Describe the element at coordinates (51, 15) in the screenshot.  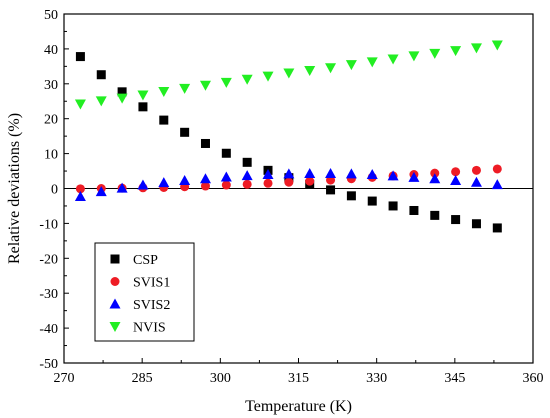
I see `y-tick-label: 50` at that location.